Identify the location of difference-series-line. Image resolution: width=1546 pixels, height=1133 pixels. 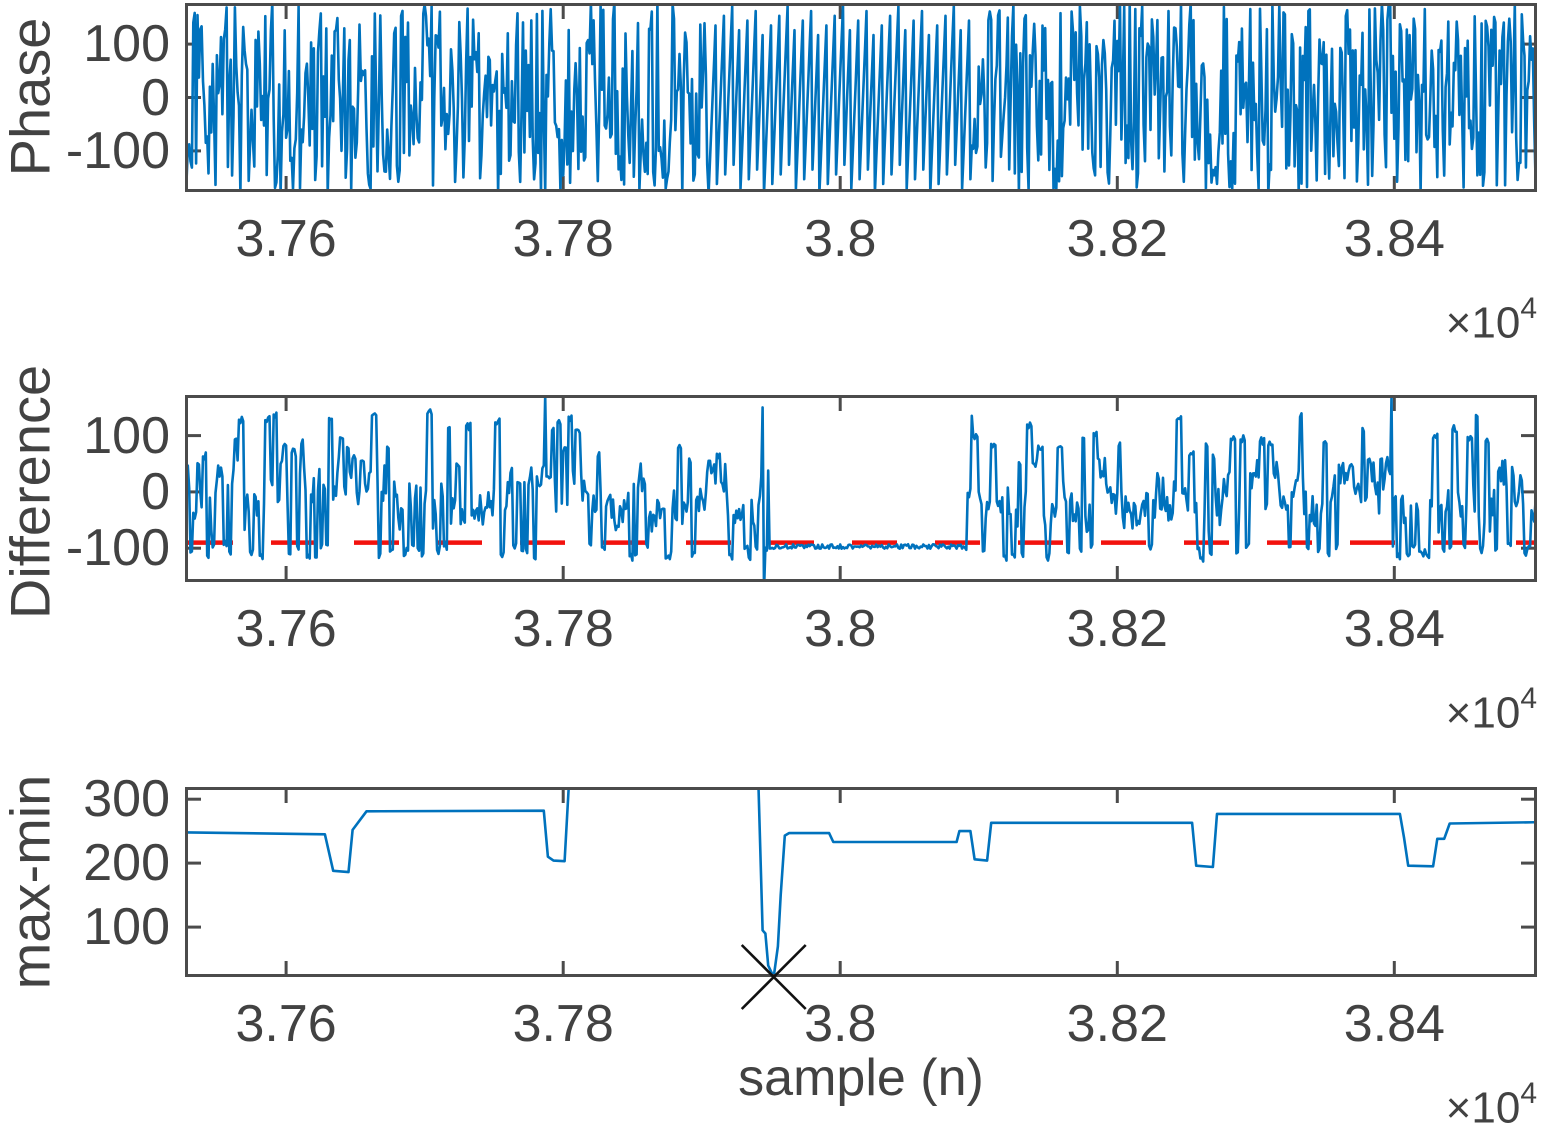
(861, 488).